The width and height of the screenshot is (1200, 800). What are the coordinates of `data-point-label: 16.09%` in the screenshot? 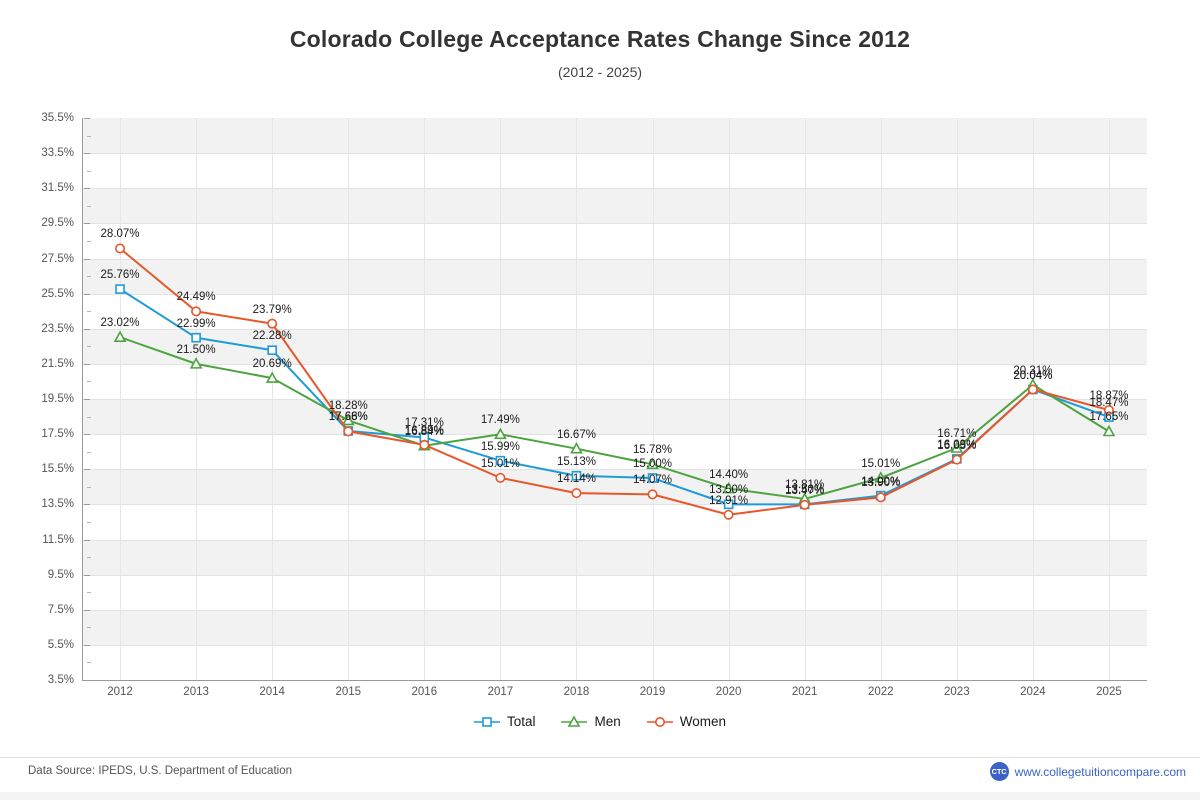 It's located at (957, 444).